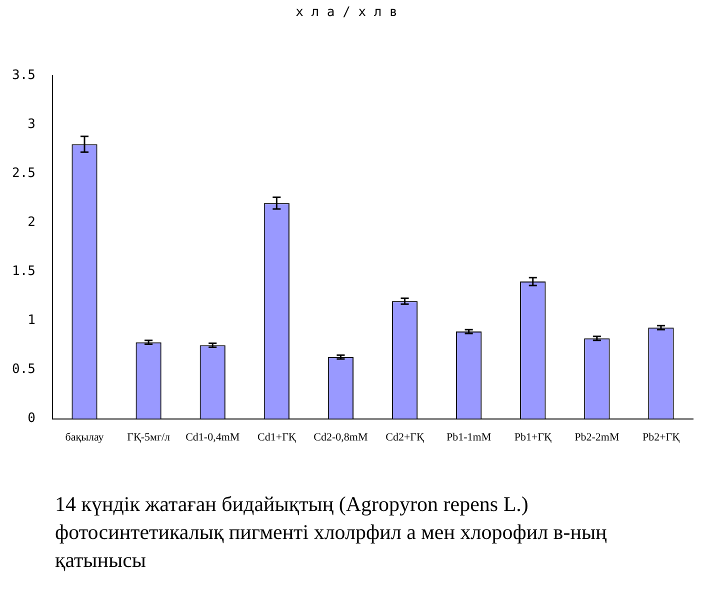  Describe the element at coordinates (347, 12) in the screenshot. I see `chart-title: х л а / х л в` at that location.